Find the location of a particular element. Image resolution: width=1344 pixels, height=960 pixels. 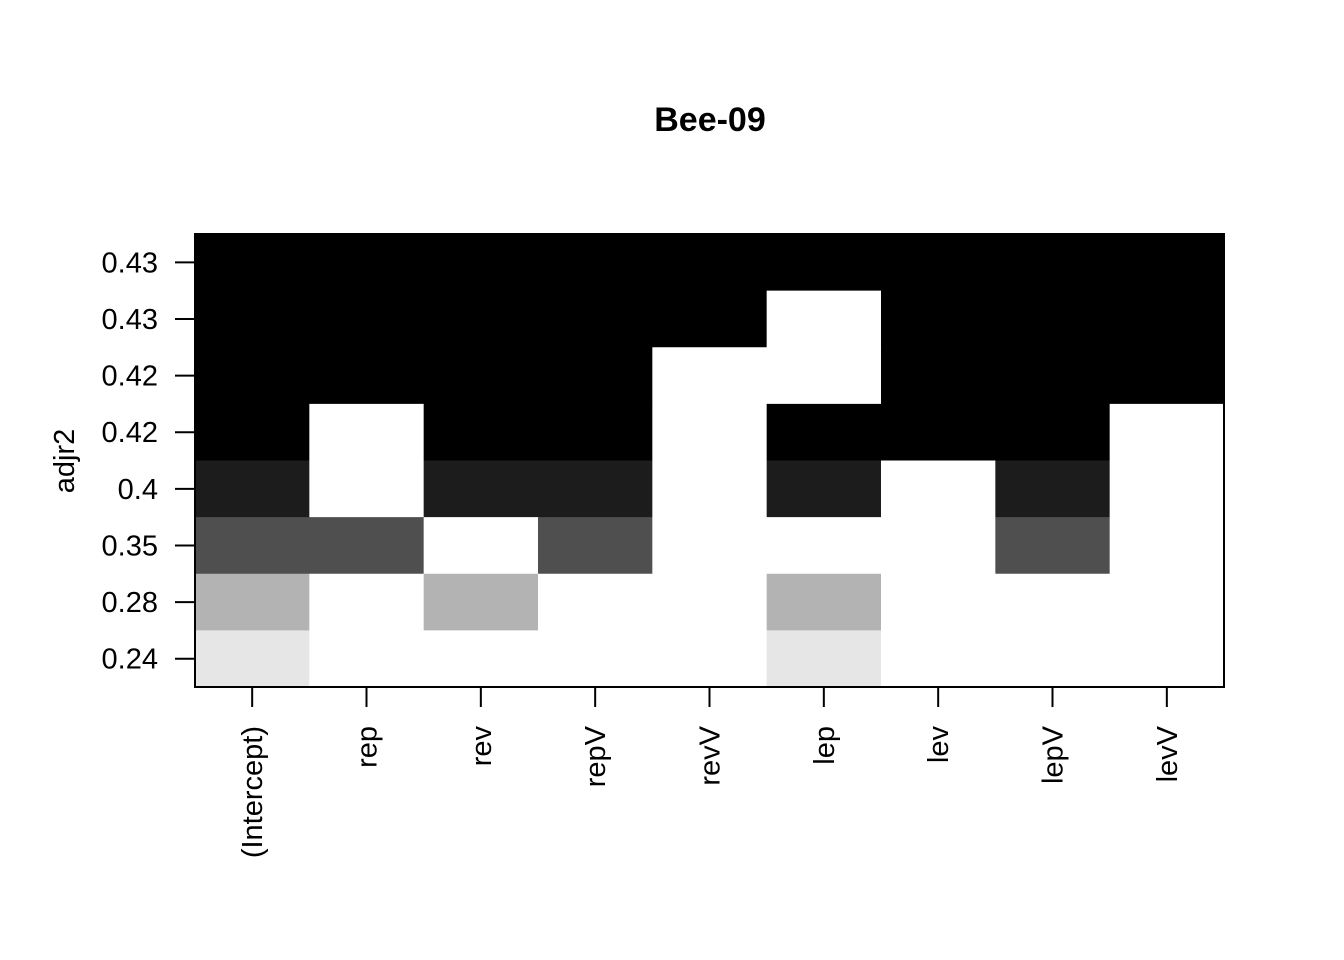

y-tick-label: 0.35 is located at coordinates (130, 546).